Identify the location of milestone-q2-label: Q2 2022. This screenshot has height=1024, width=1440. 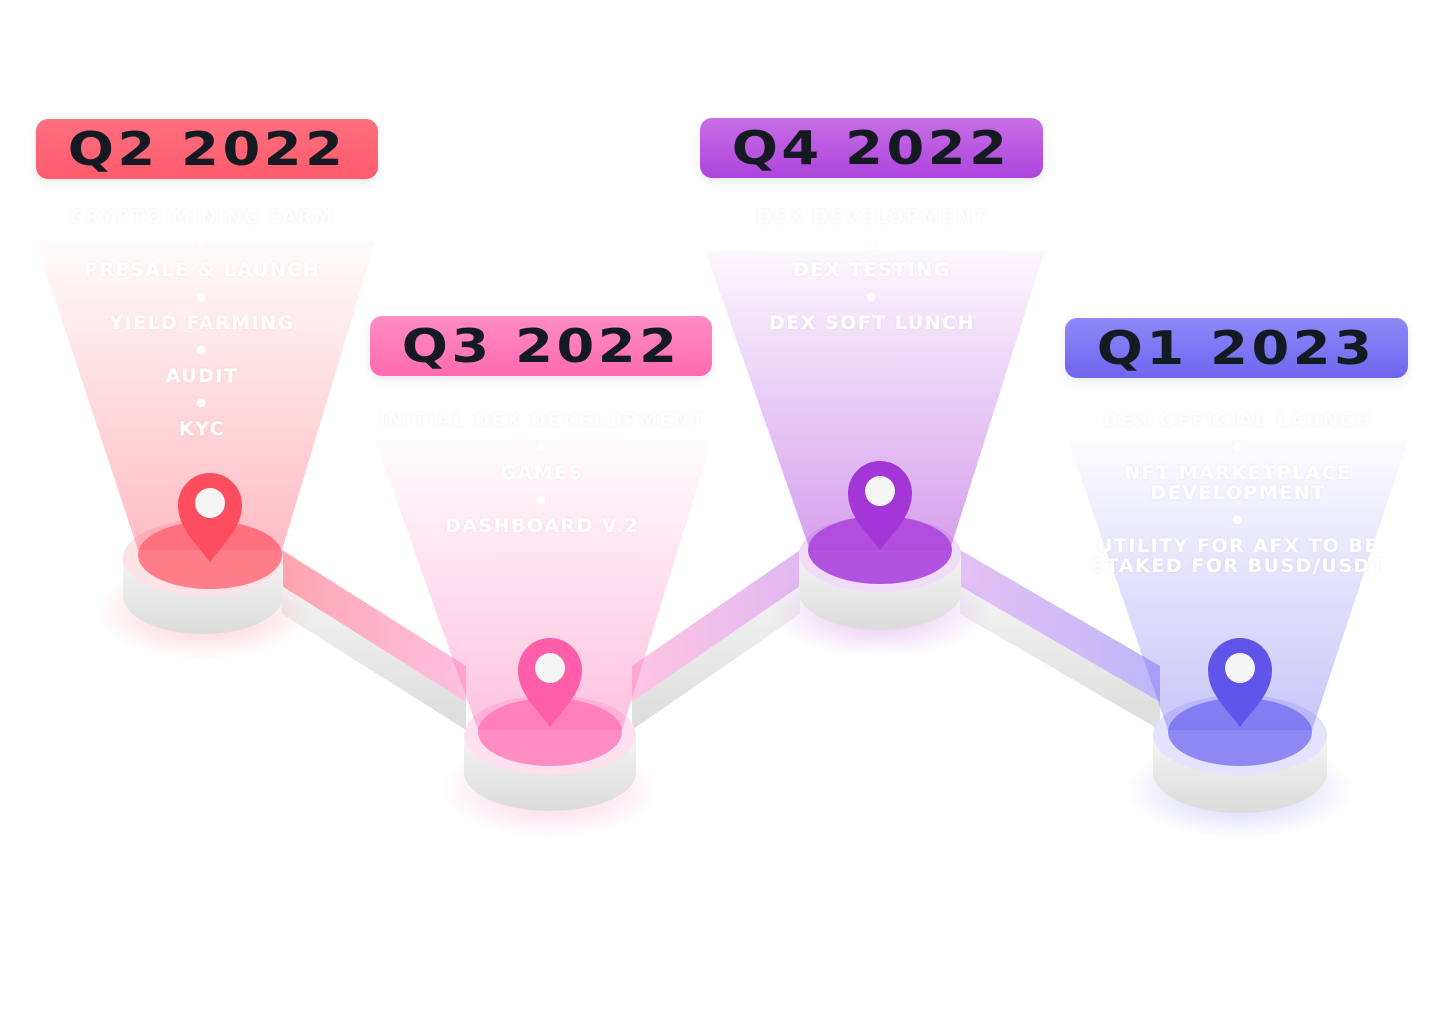
(207, 149).